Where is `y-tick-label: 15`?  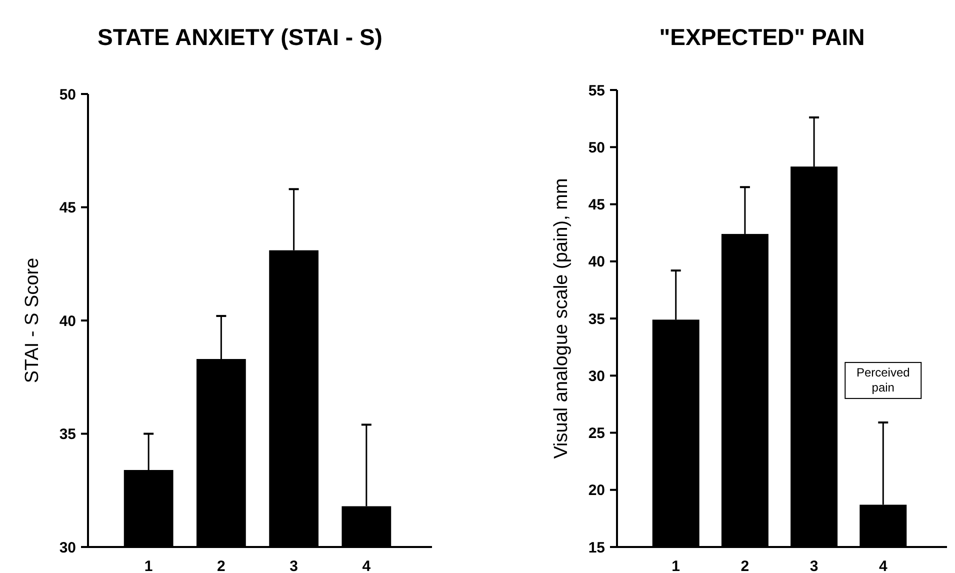
y-tick-label: 15 is located at coordinates (596, 547).